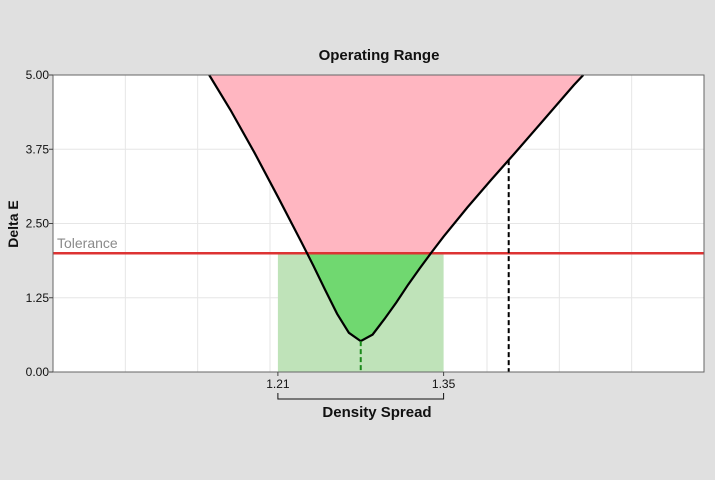 The image size is (715, 480). What do you see at coordinates (38, 372) in the screenshot?
I see `y-tick-label: 0.00` at bounding box center [38, 372].